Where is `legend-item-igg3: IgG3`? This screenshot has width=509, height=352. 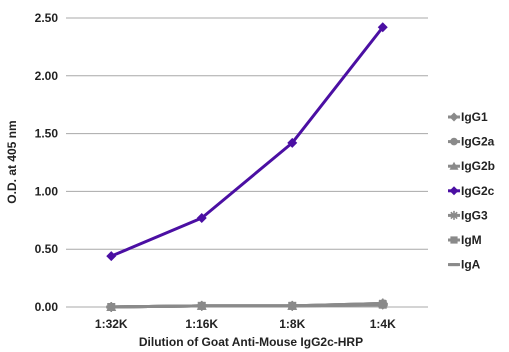 legend-item-igg3: IgG3 is located at coordinates (468, 215).